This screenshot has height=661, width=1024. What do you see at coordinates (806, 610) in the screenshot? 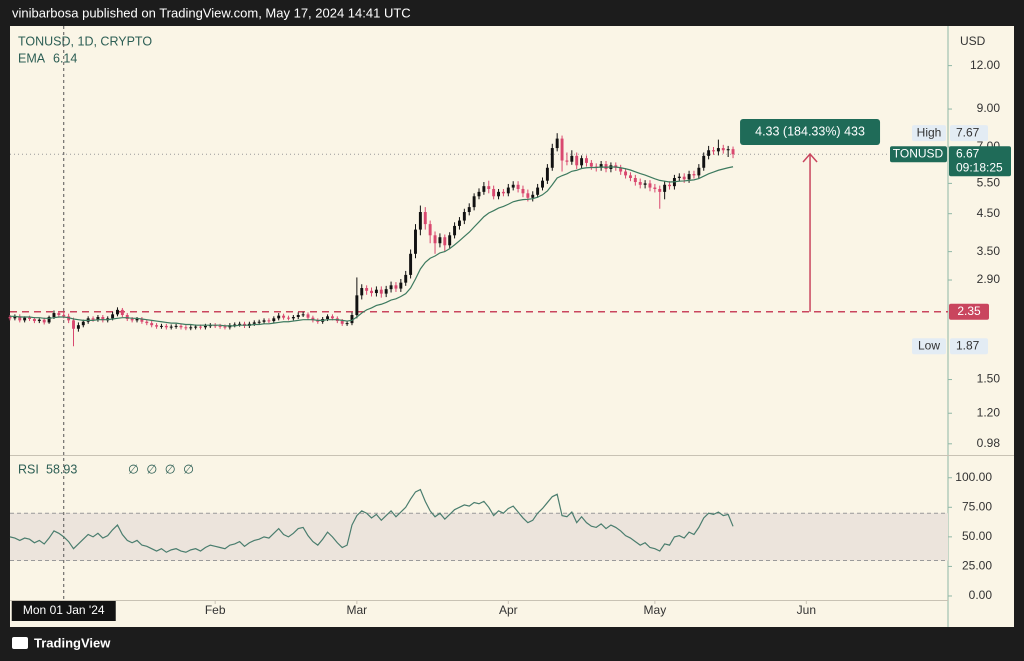
I see `x-tick-label: Jun` at bounding box center [806, 610].